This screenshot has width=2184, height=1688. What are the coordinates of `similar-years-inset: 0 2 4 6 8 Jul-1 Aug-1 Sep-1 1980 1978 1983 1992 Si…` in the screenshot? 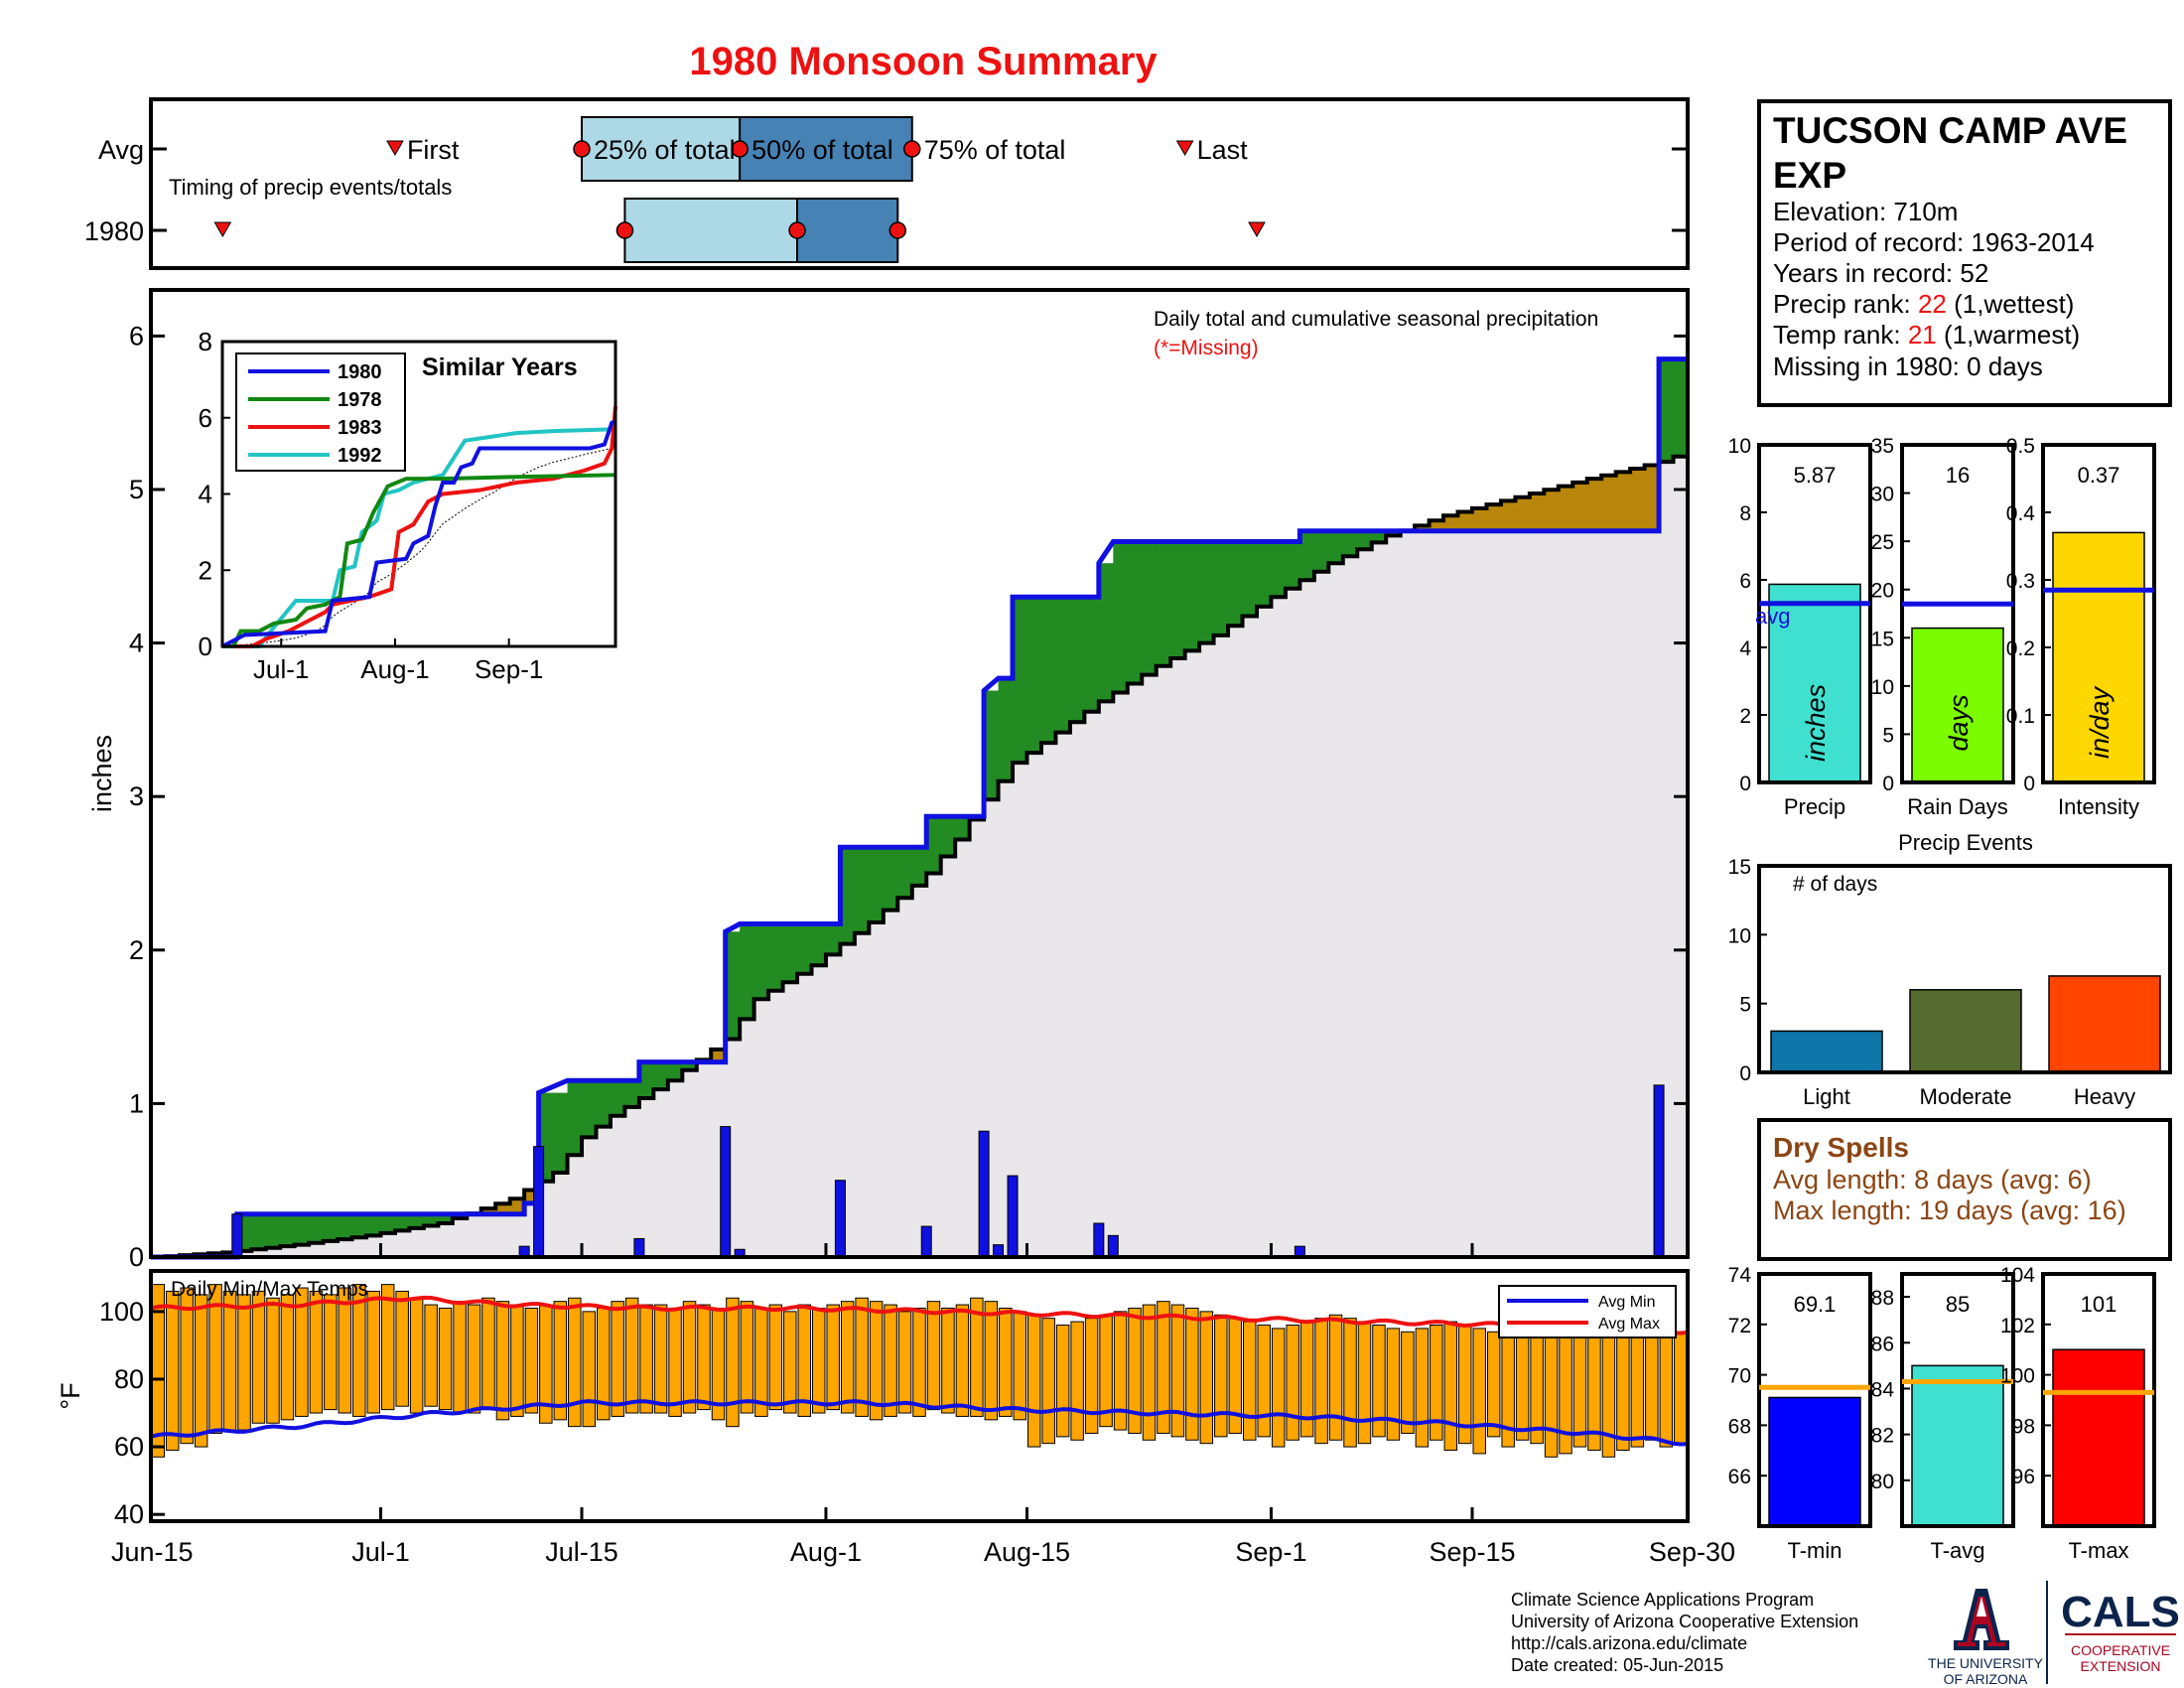 It's located at (408, 505).